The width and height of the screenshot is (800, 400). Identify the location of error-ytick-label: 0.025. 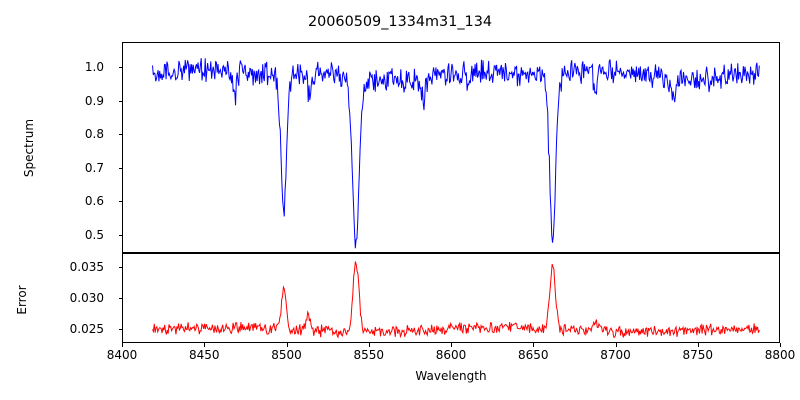
(86, 329).